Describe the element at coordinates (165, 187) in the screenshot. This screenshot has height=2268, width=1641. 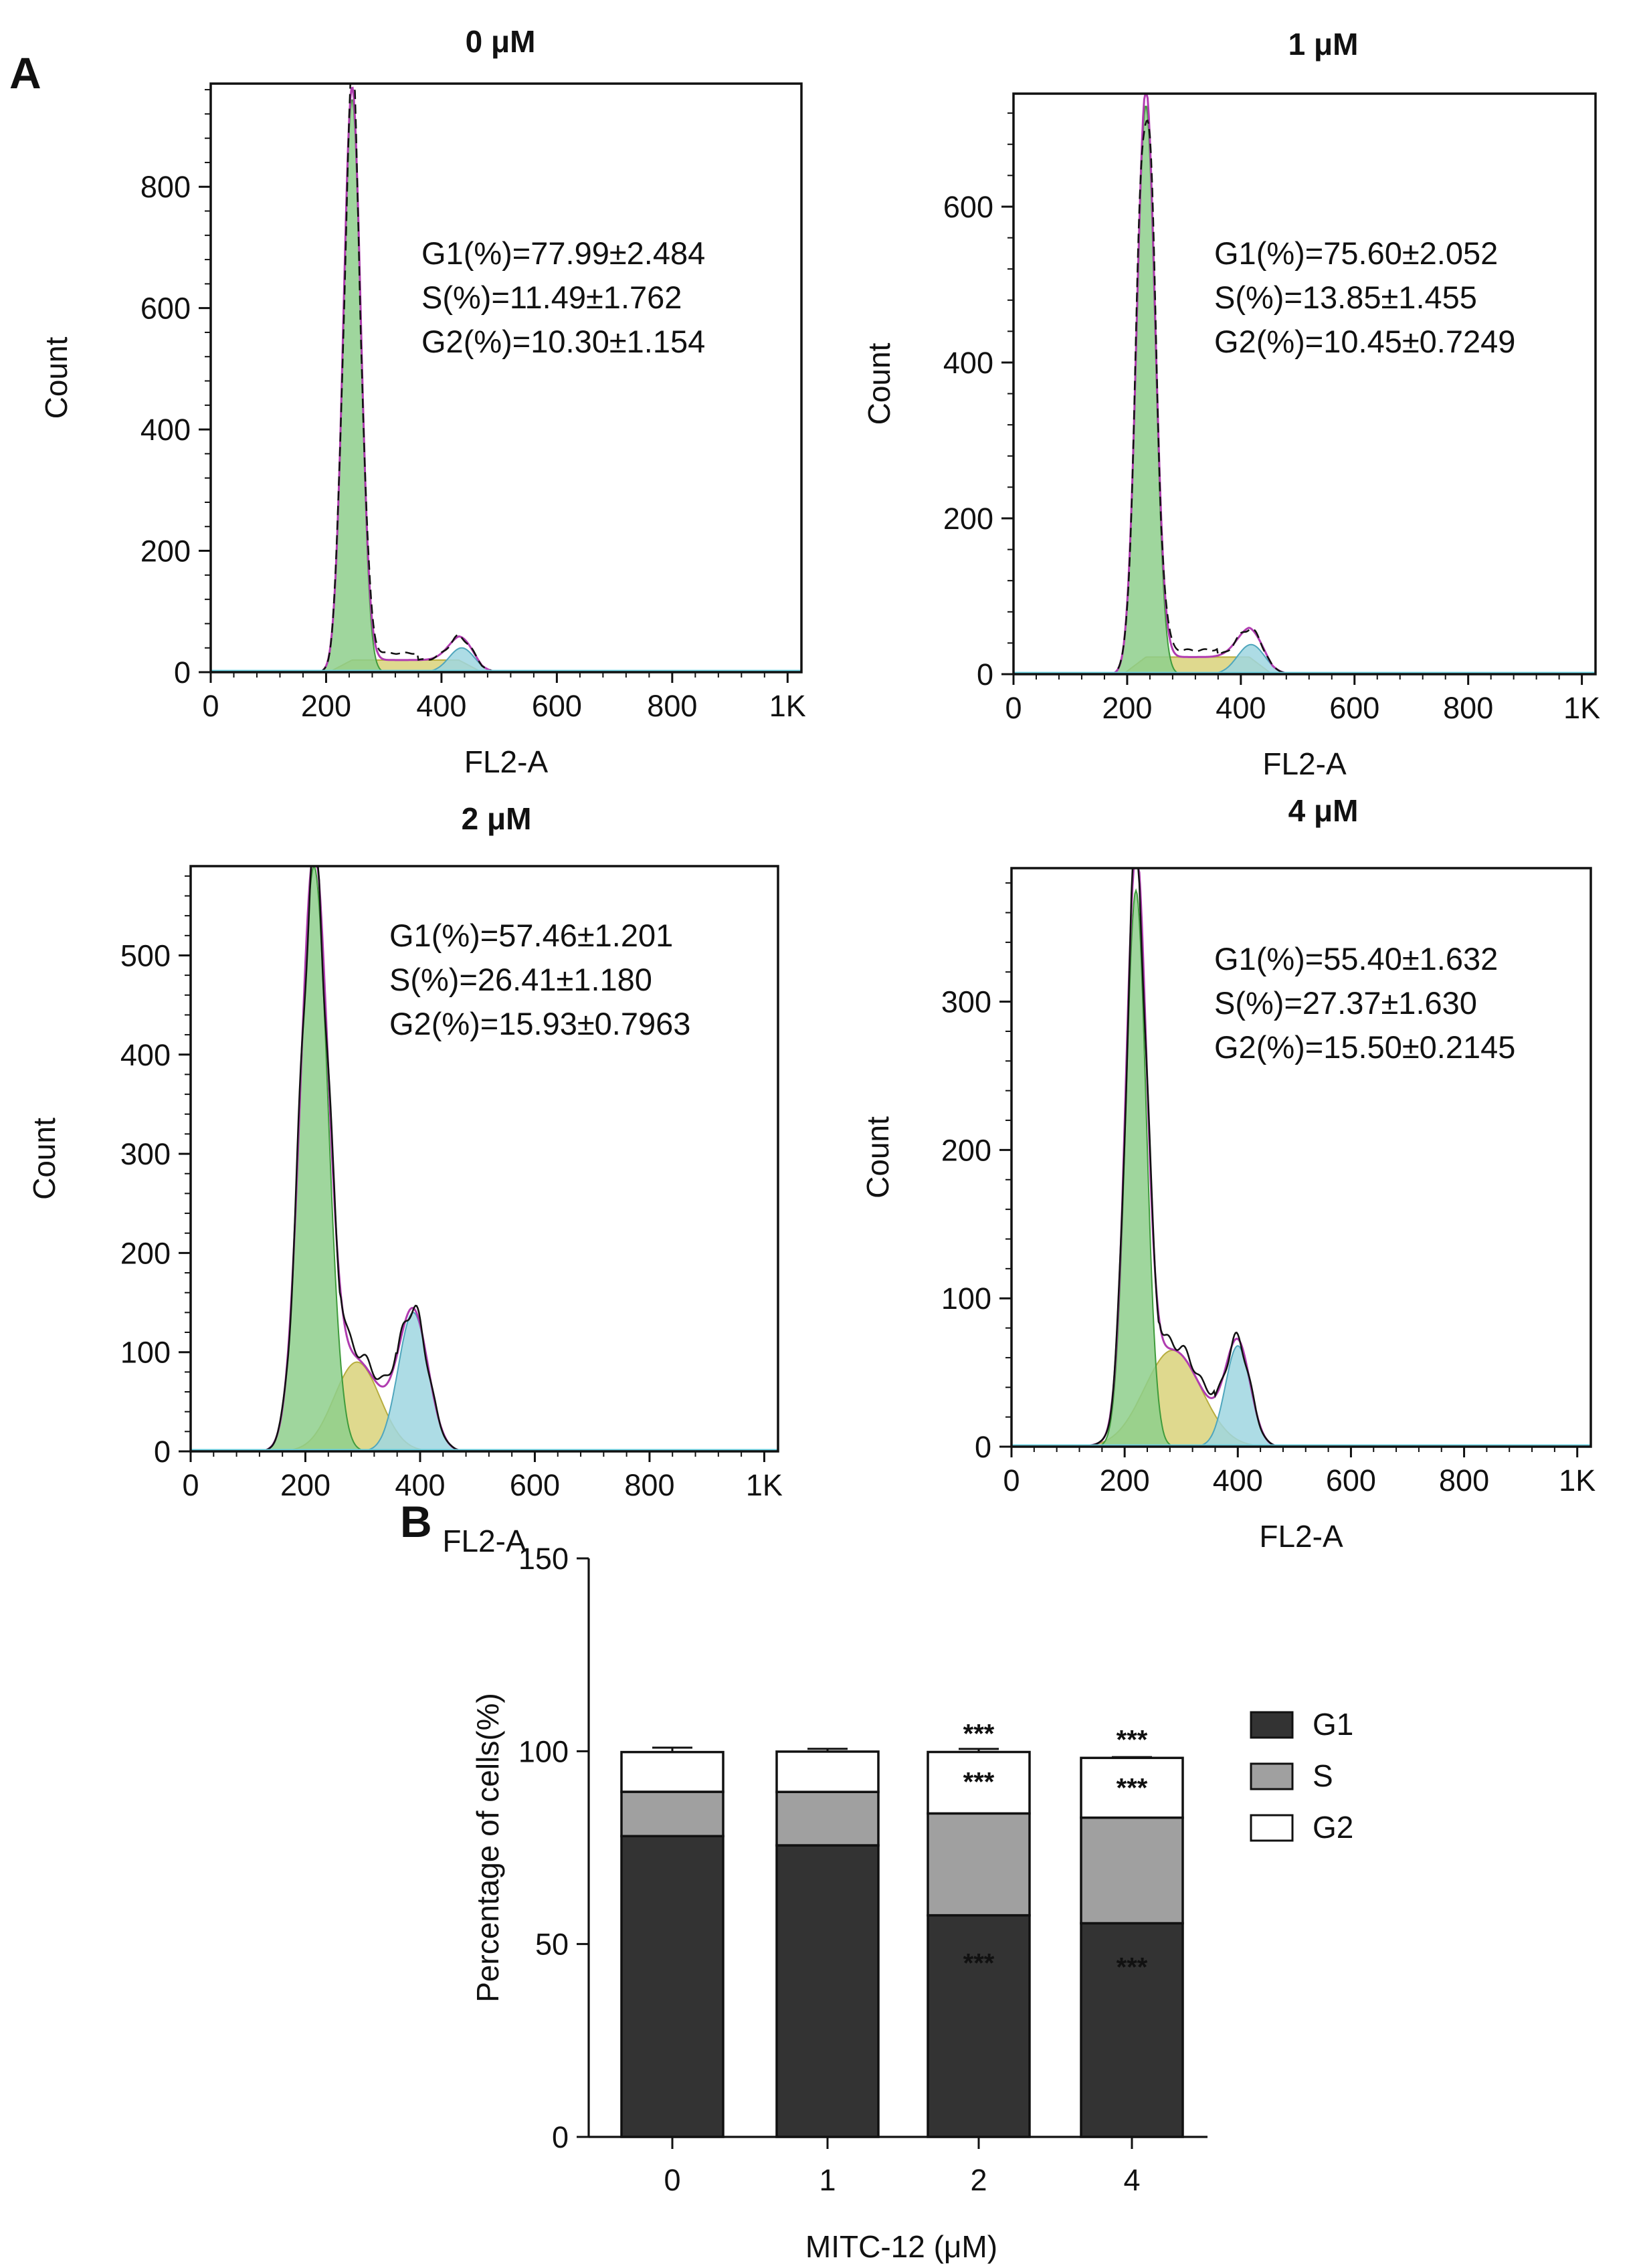
I see `y-tick-label: 800` at that location.